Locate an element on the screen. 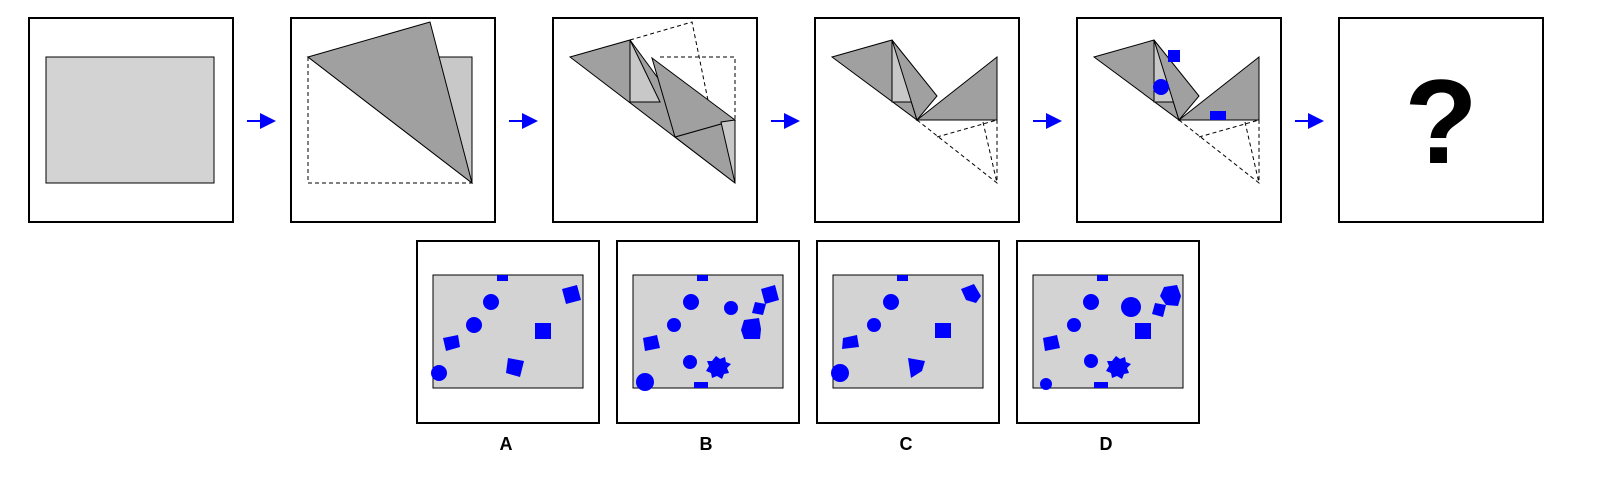 The width and height of the screenshot is (1610, 490). panel-frame is located at coordinates (1441, 120).